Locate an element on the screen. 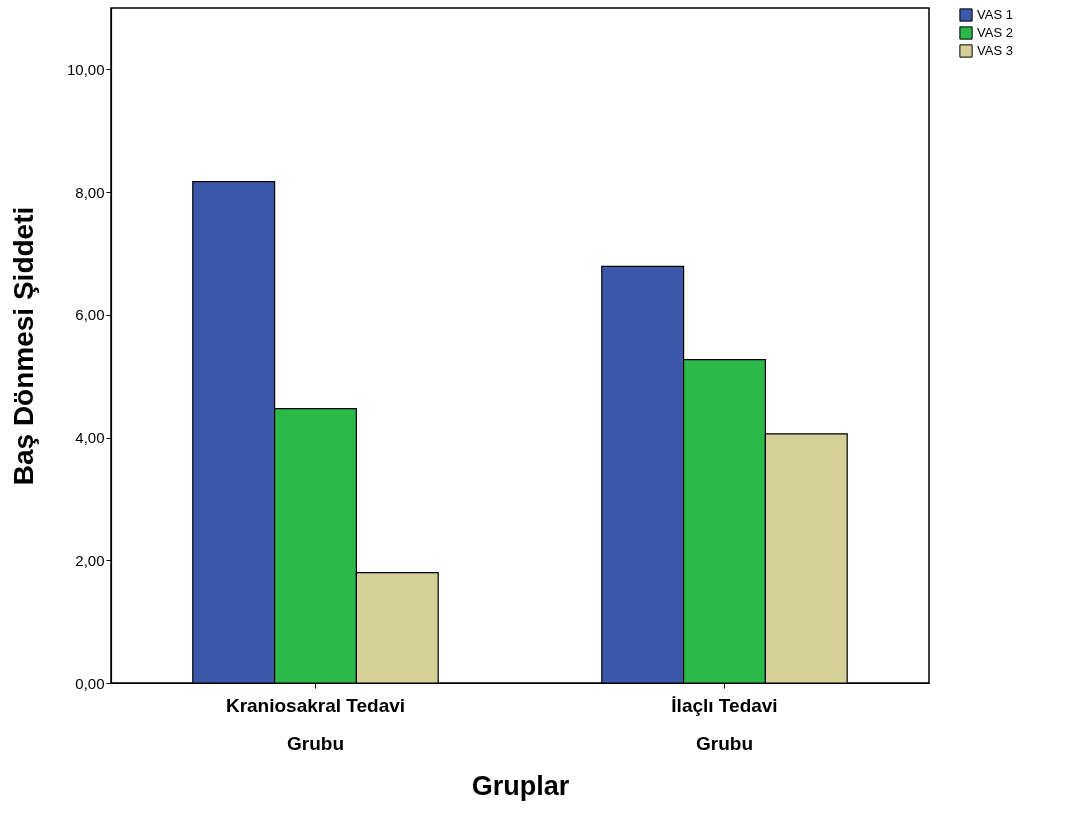  legend-label: VAS 3 is located at coordinates (995, 50).